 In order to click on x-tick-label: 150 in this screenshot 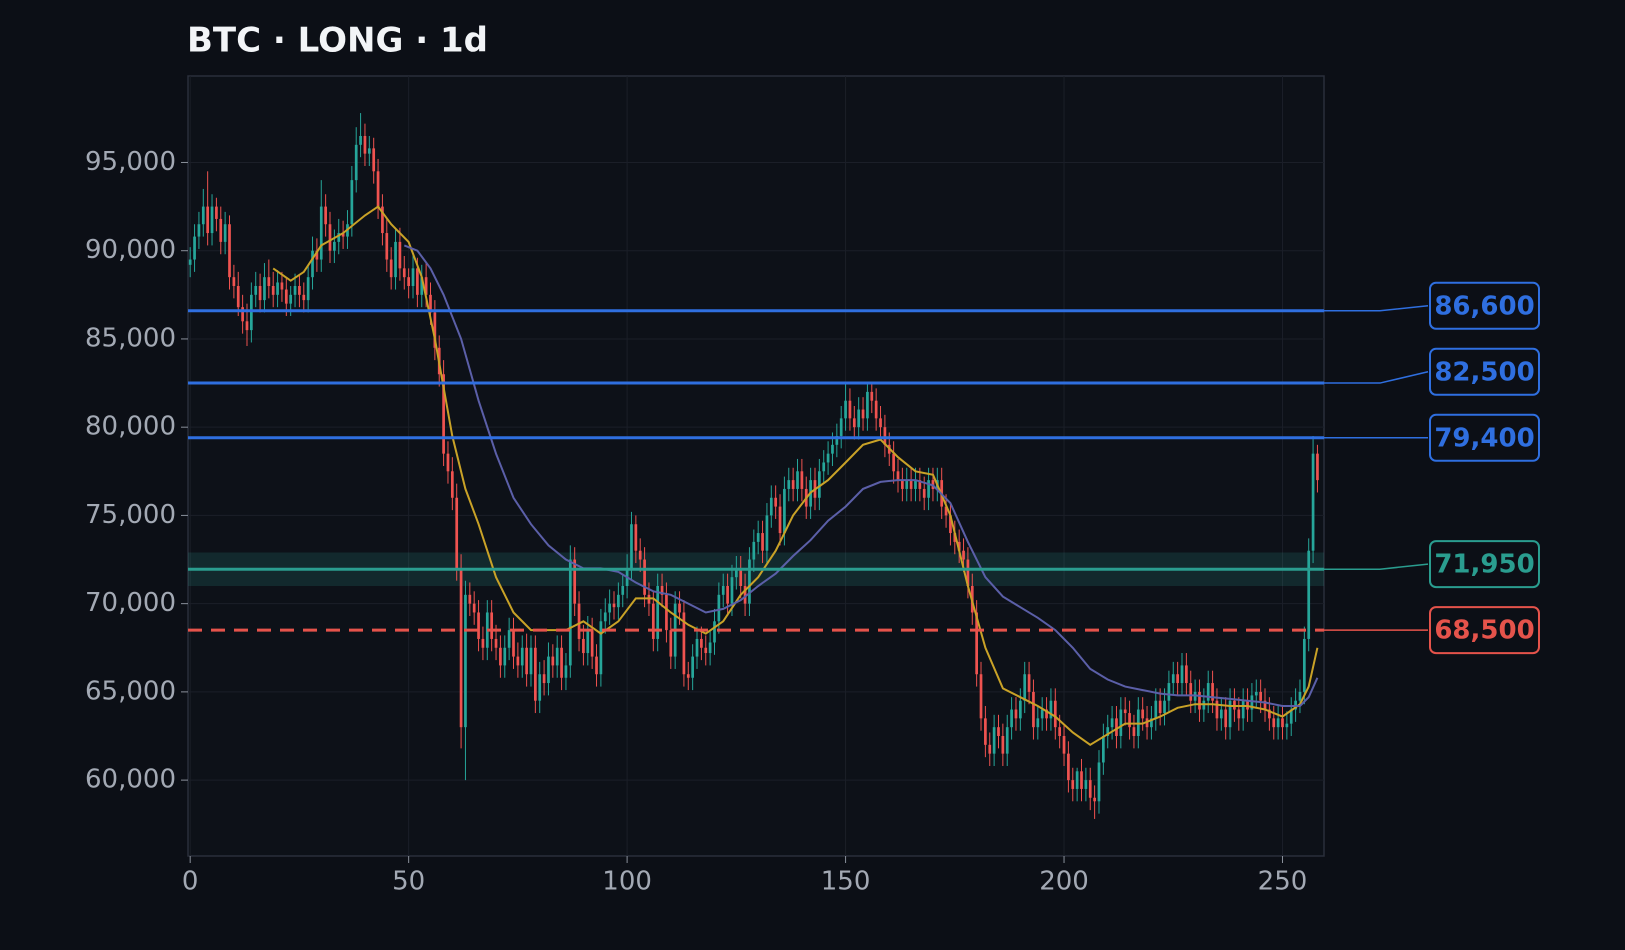, I will do `click(846, 882)`.